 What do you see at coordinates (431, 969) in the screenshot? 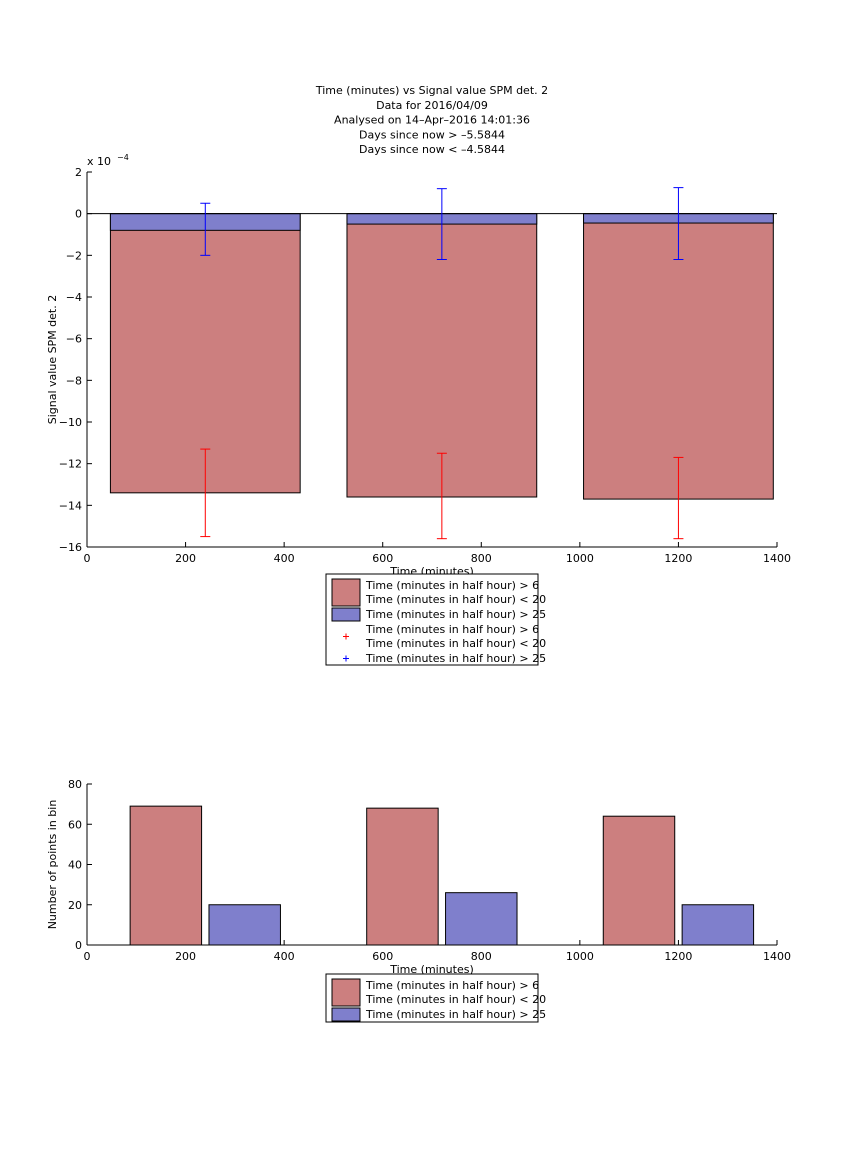
I see `x-axis-label: Time (minutes)` at bounding box center [431, 969].